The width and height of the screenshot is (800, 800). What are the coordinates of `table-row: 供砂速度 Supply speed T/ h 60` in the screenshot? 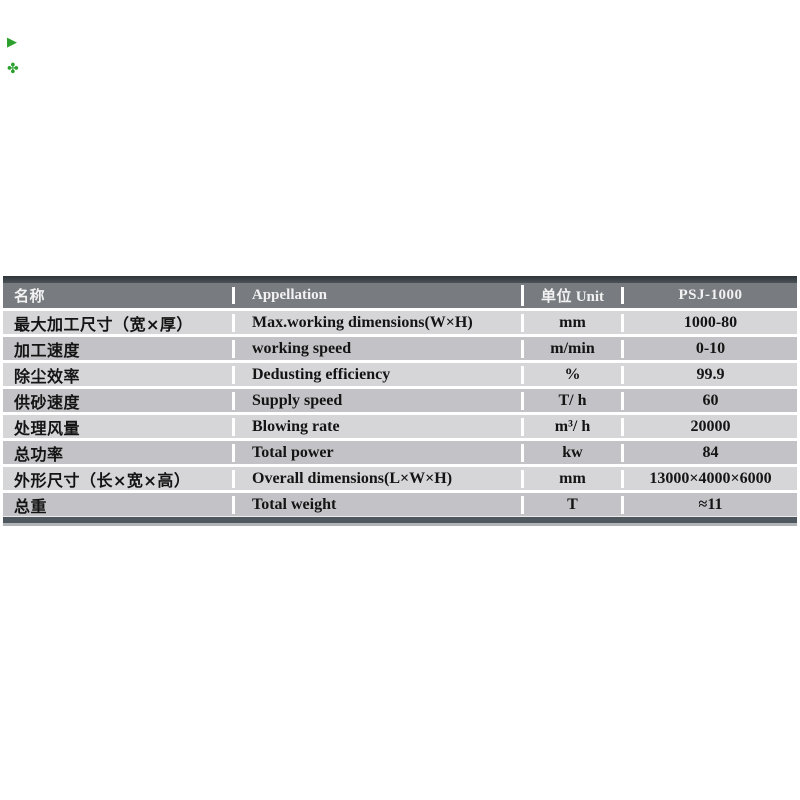 It's located at (400, 399).